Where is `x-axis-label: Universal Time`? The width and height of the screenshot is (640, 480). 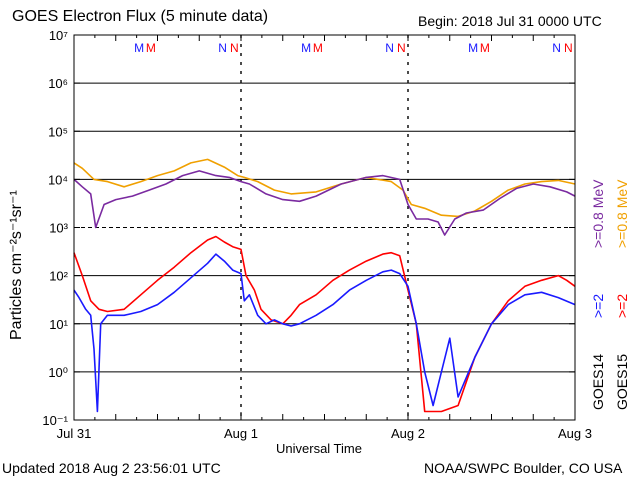
x-axis-label: Universal Time is located at coordinates (319, 448).